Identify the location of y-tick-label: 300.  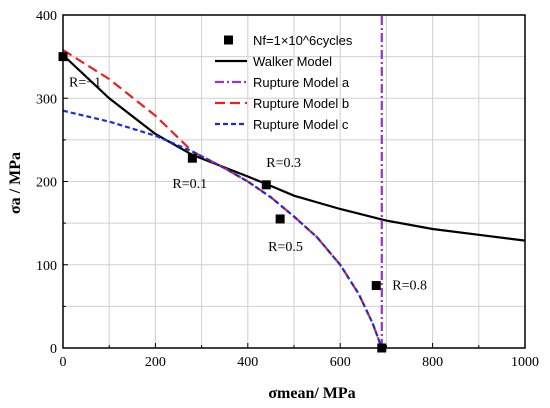
(46, 99).